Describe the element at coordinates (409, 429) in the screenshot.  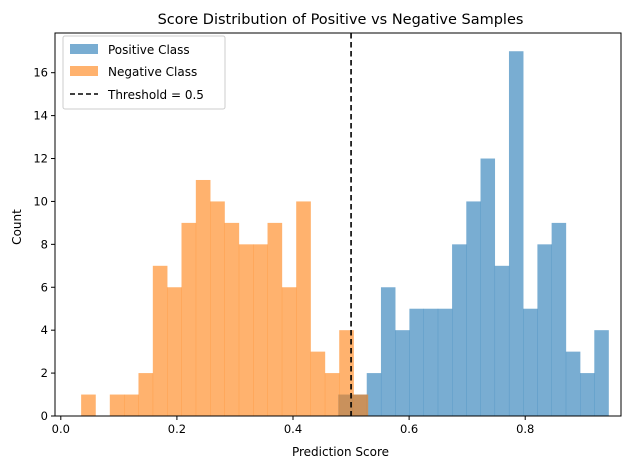
I see `x-tick-label: 0.6` at that location.